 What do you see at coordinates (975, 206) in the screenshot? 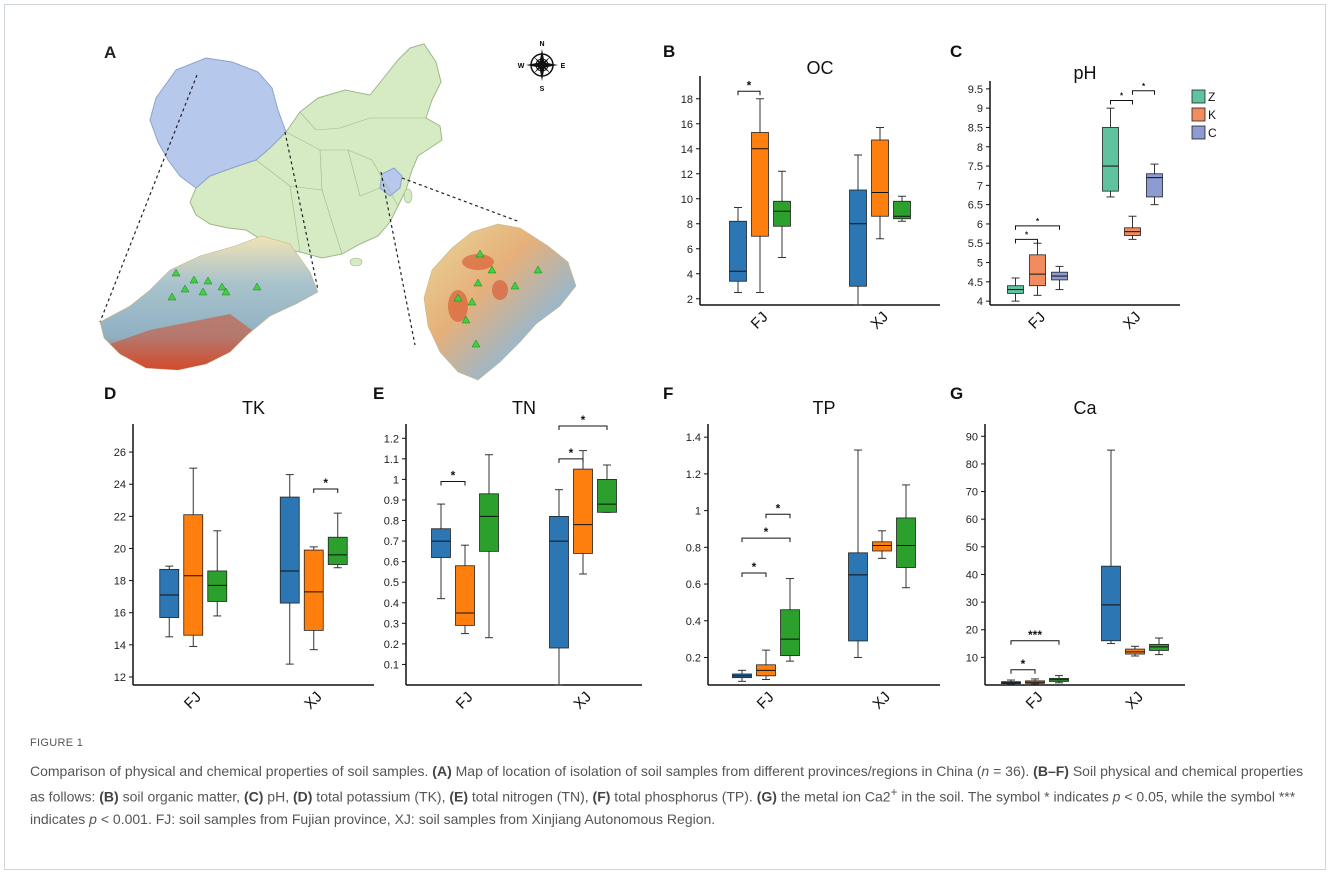
I see `y-tick-label: 6.5` at bounding box center [975, 206].